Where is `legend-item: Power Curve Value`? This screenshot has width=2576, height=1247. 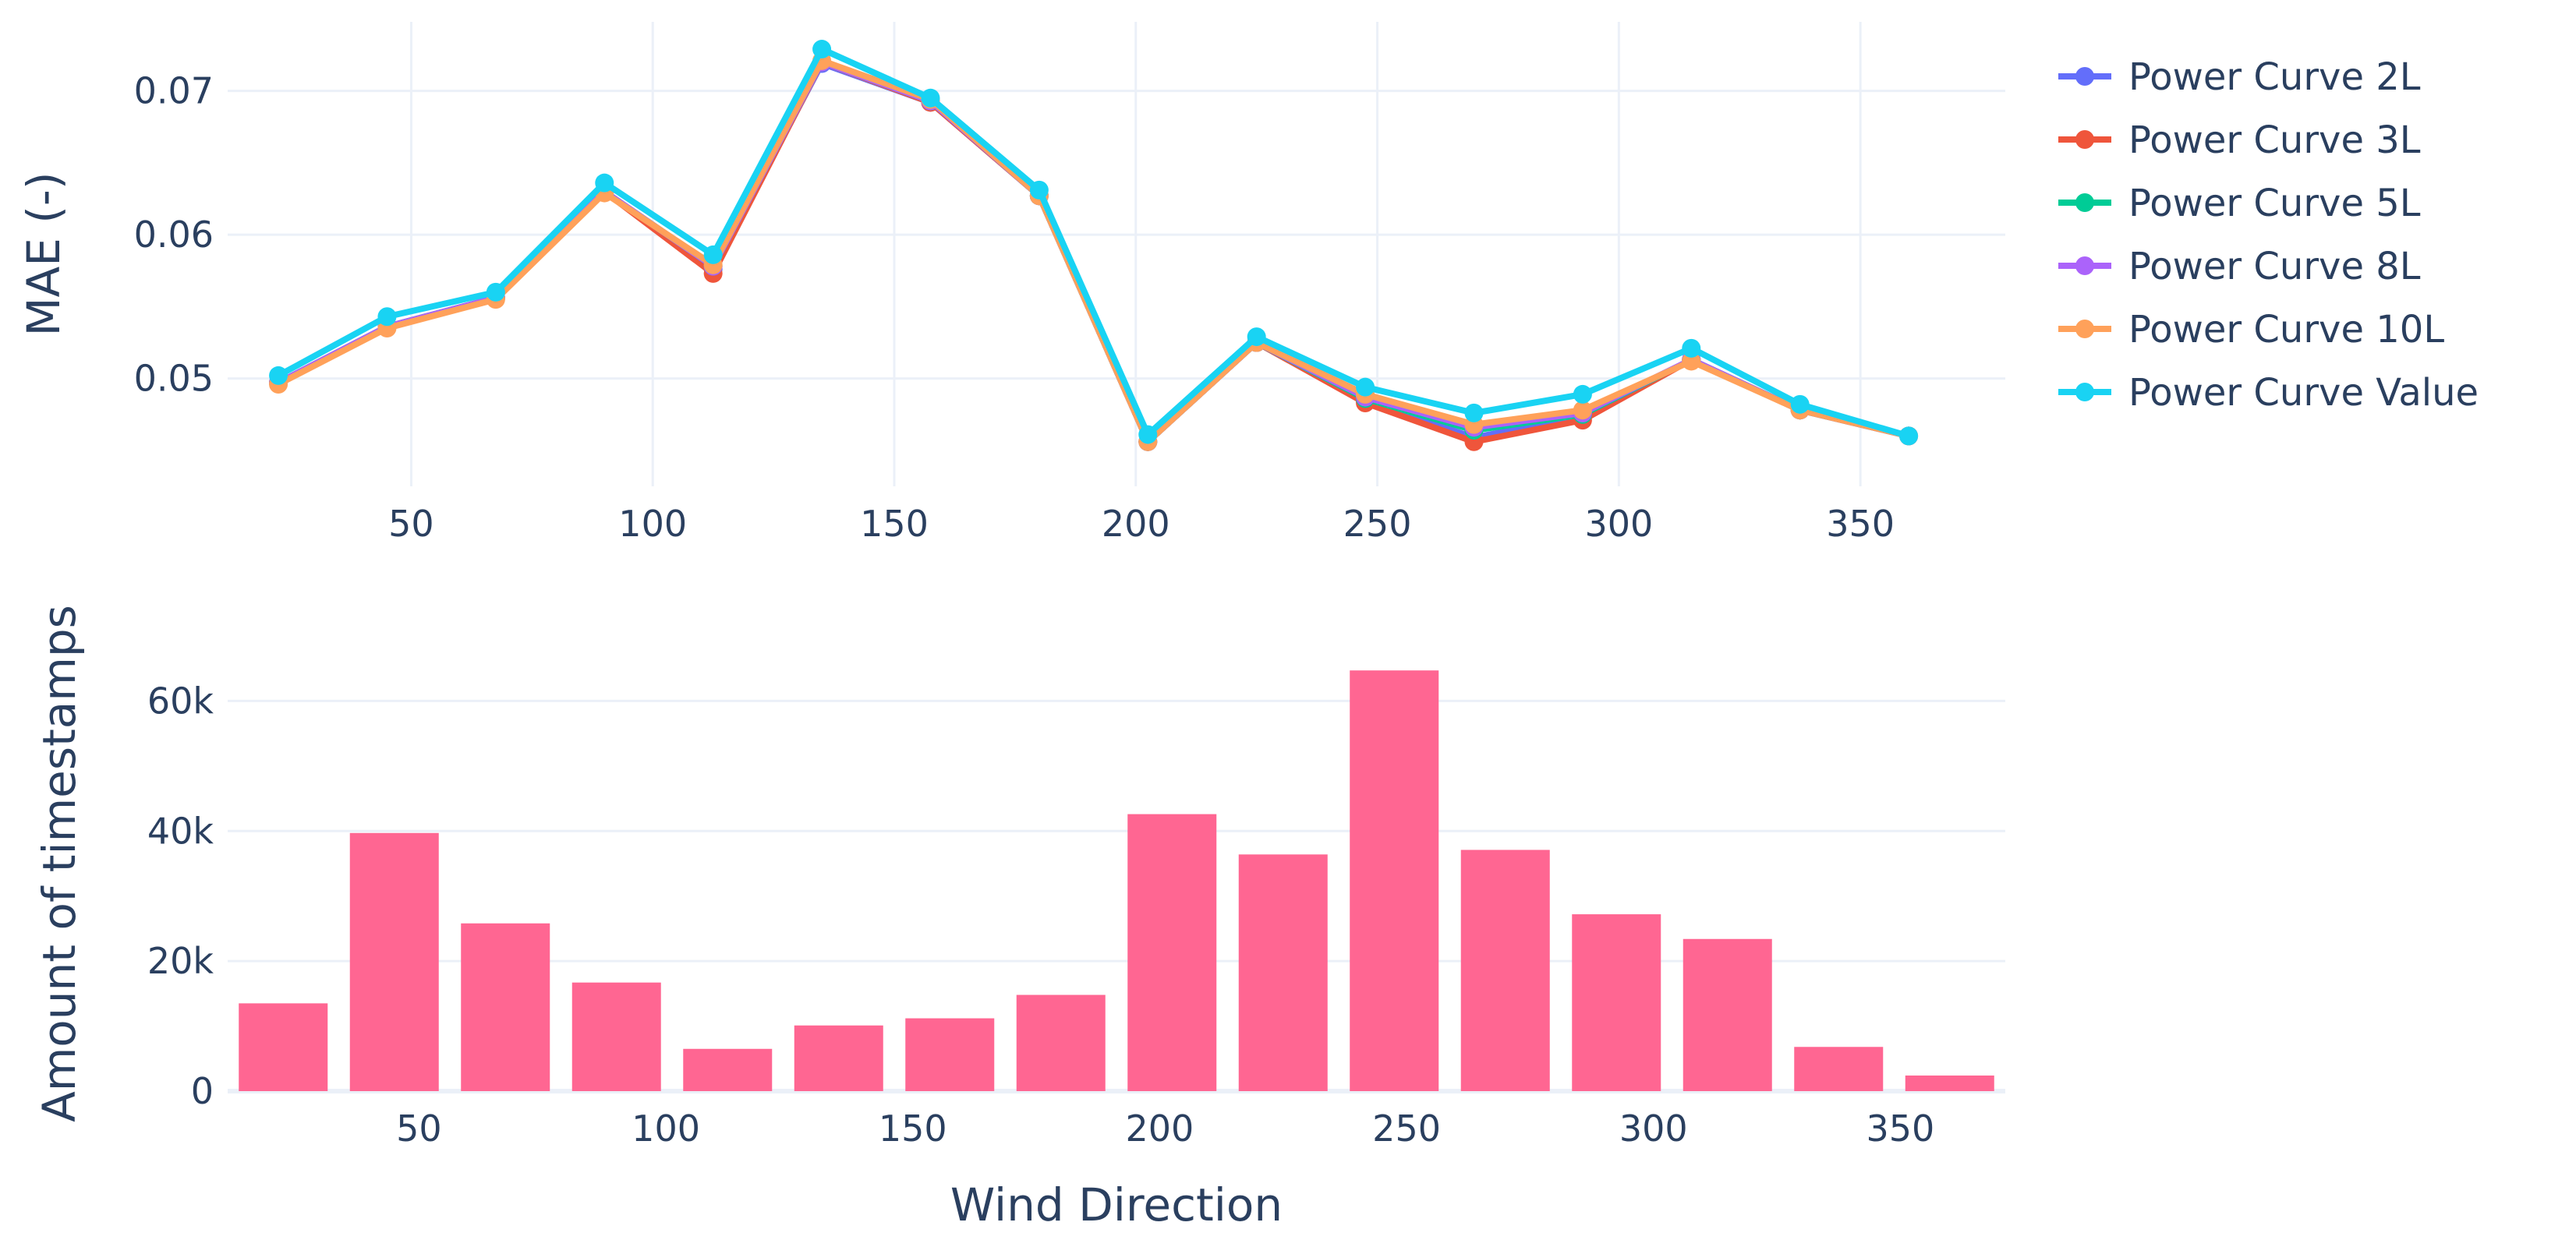 legend-item: Power Curve Value is located at coordinates (2268, 393).